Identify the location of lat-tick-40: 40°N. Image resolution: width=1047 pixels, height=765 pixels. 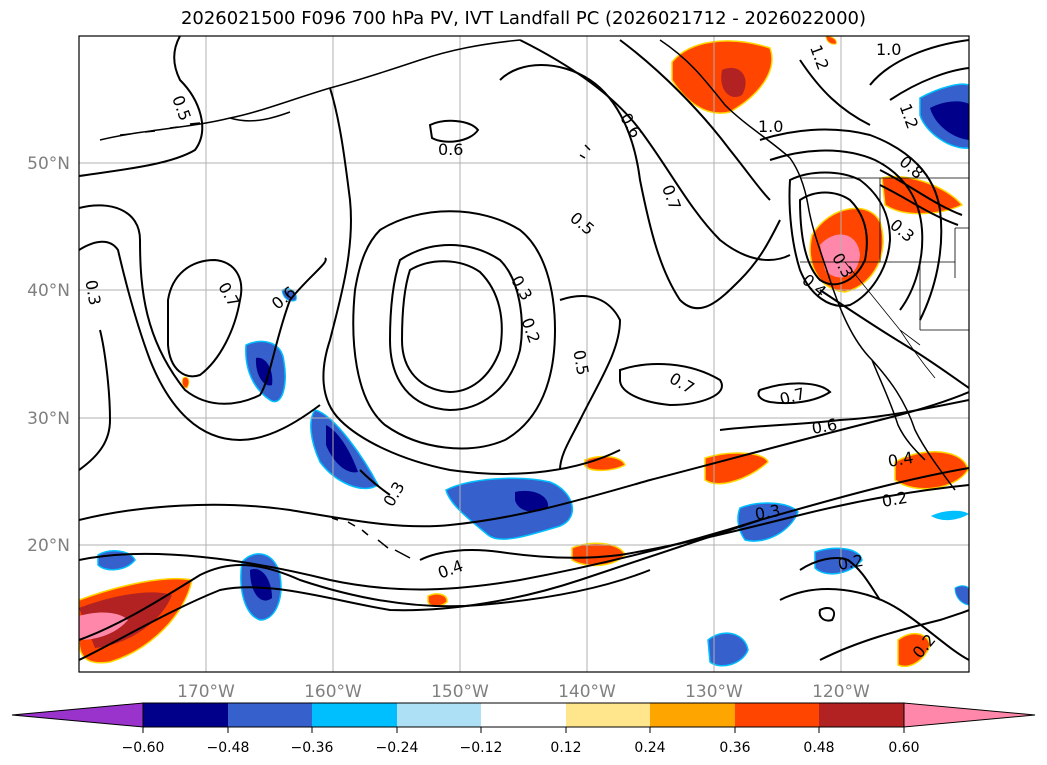
(48, 291).